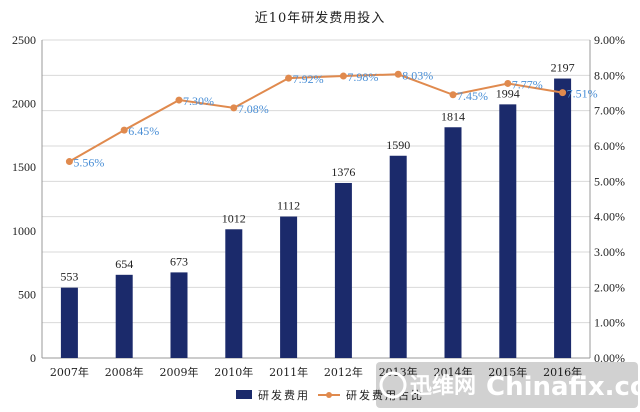 The height and width of the screenshot is (412, 640). I want to click on bar-value-label: 1590, so click(398, 145).